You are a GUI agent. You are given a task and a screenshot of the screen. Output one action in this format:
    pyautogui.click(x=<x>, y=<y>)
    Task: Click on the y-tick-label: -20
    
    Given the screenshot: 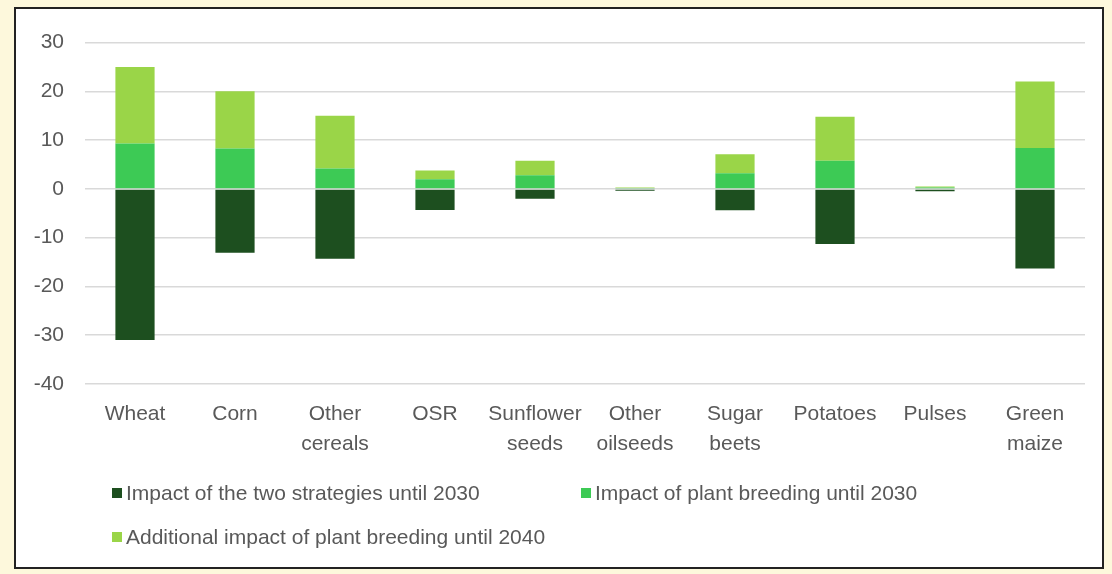 What is the action you would take?
    pyautogui.click(x=48, y=285)
    